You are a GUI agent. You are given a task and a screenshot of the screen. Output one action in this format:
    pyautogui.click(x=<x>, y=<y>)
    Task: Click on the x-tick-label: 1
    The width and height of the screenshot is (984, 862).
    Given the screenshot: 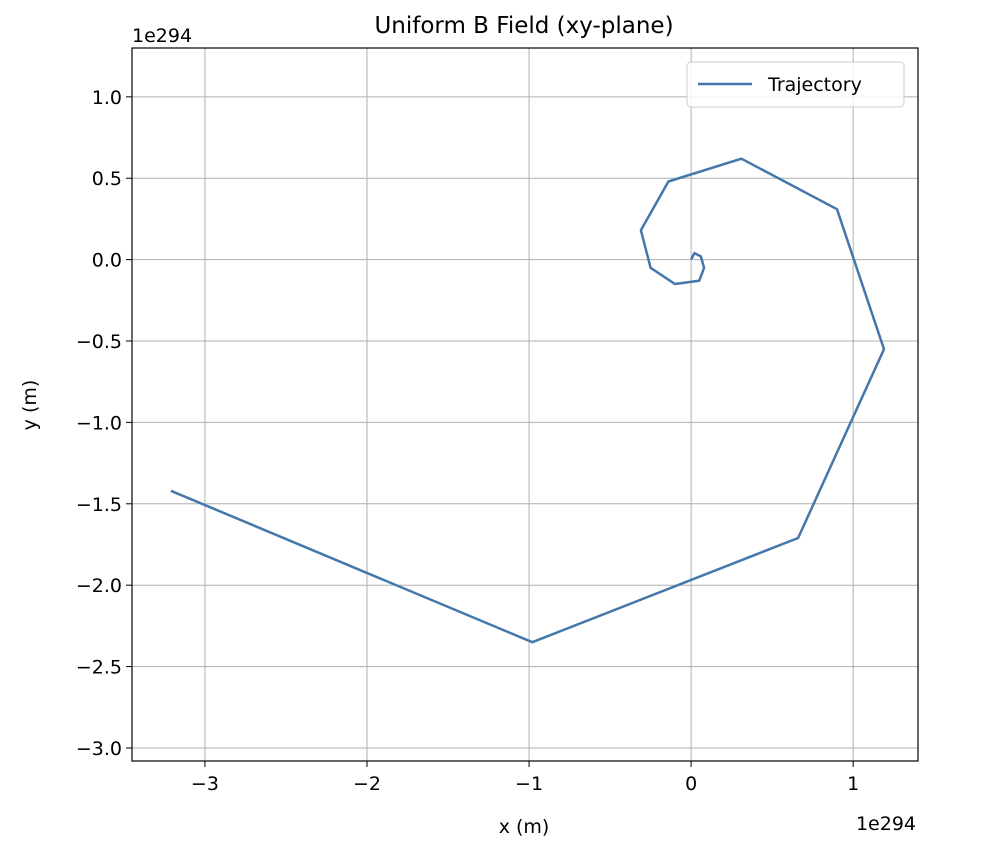 What is the action you would take?
    pyautogui.click(x=853, y=784)
    